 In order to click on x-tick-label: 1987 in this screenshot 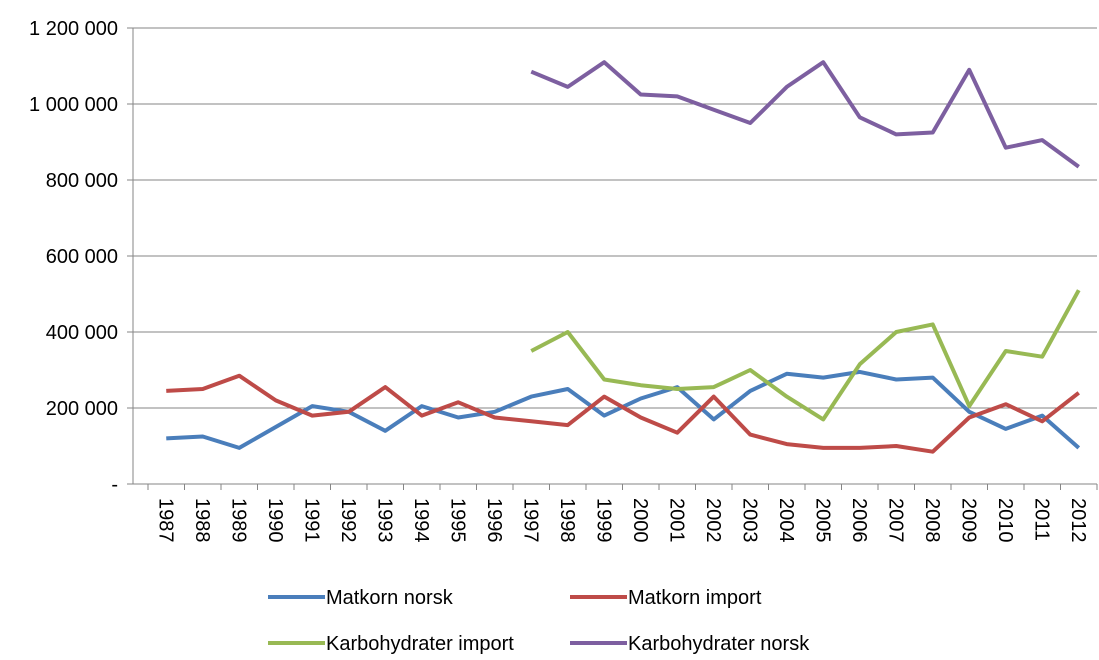, I will do `click(165, 520)`.